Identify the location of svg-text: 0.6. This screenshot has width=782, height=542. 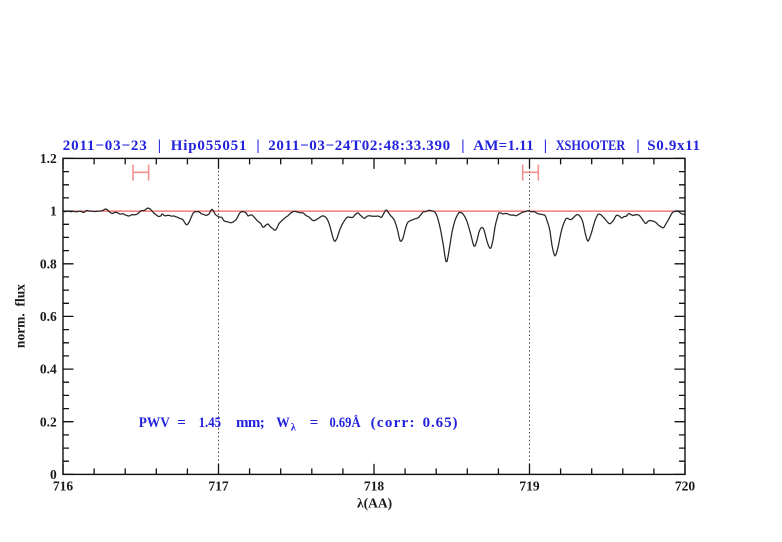
(48, 316).